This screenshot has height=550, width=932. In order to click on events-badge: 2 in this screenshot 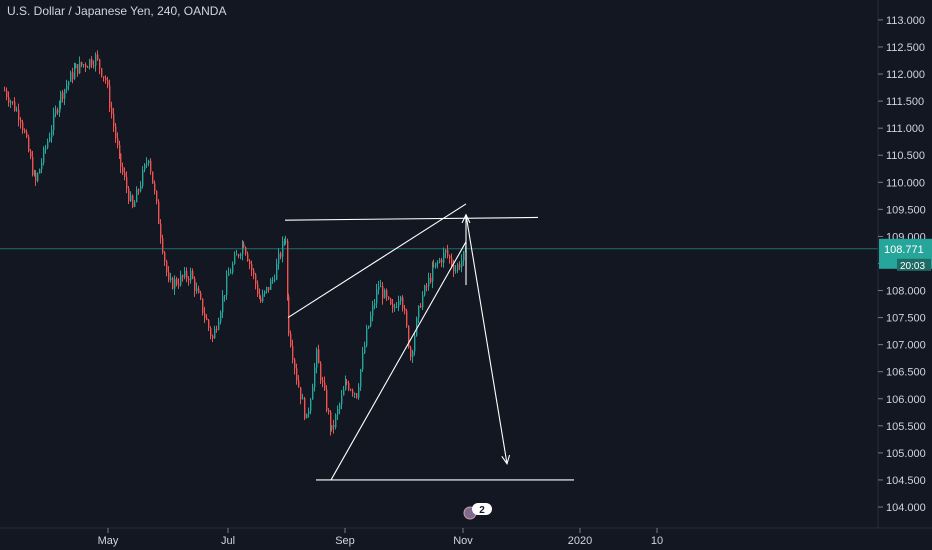, I will do `click(477, 511)`.